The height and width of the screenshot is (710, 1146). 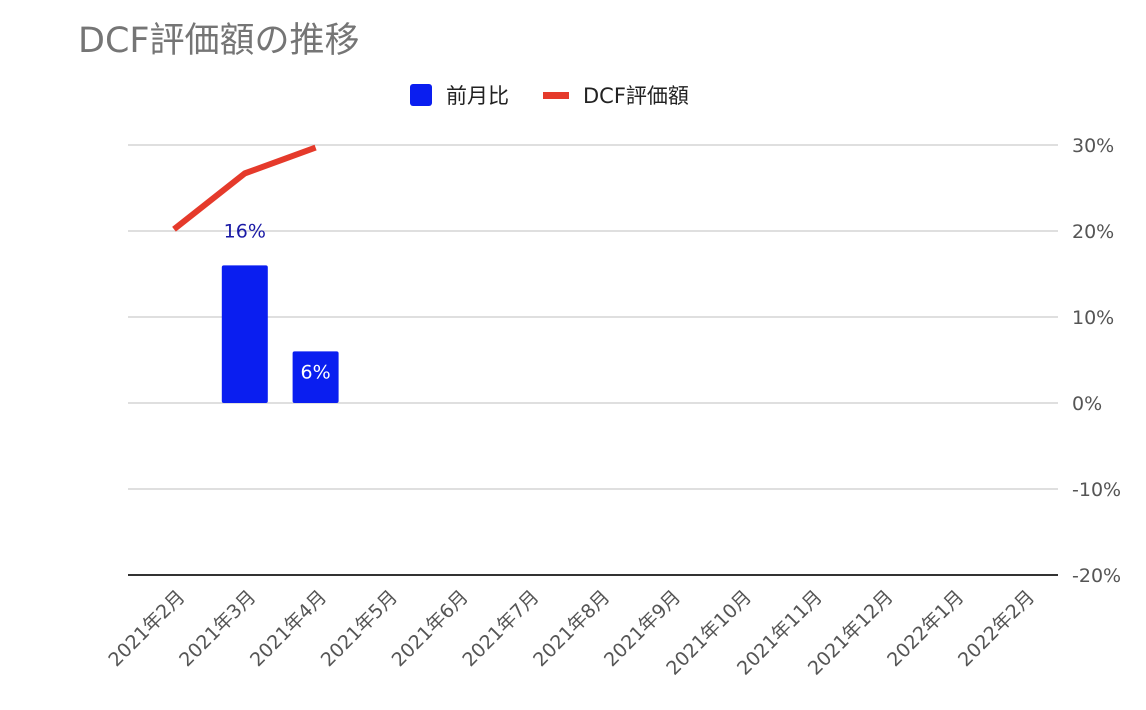 I want to click on legend: 前月比 DCF評価額, so click(x=566, y=95).